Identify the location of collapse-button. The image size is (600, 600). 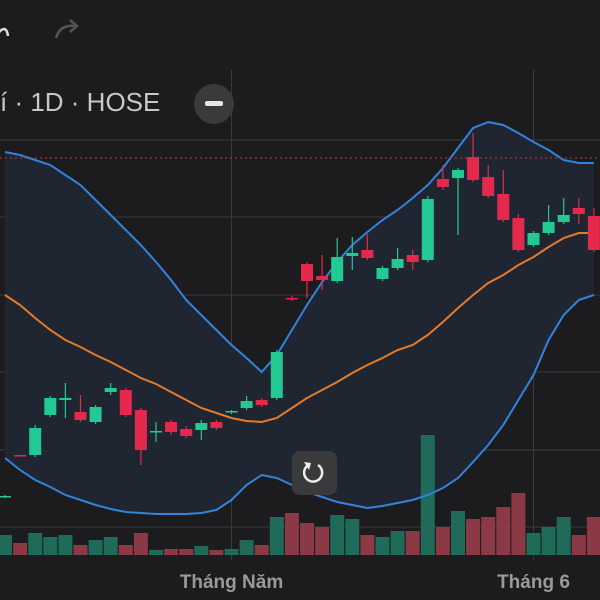
(214, 104).